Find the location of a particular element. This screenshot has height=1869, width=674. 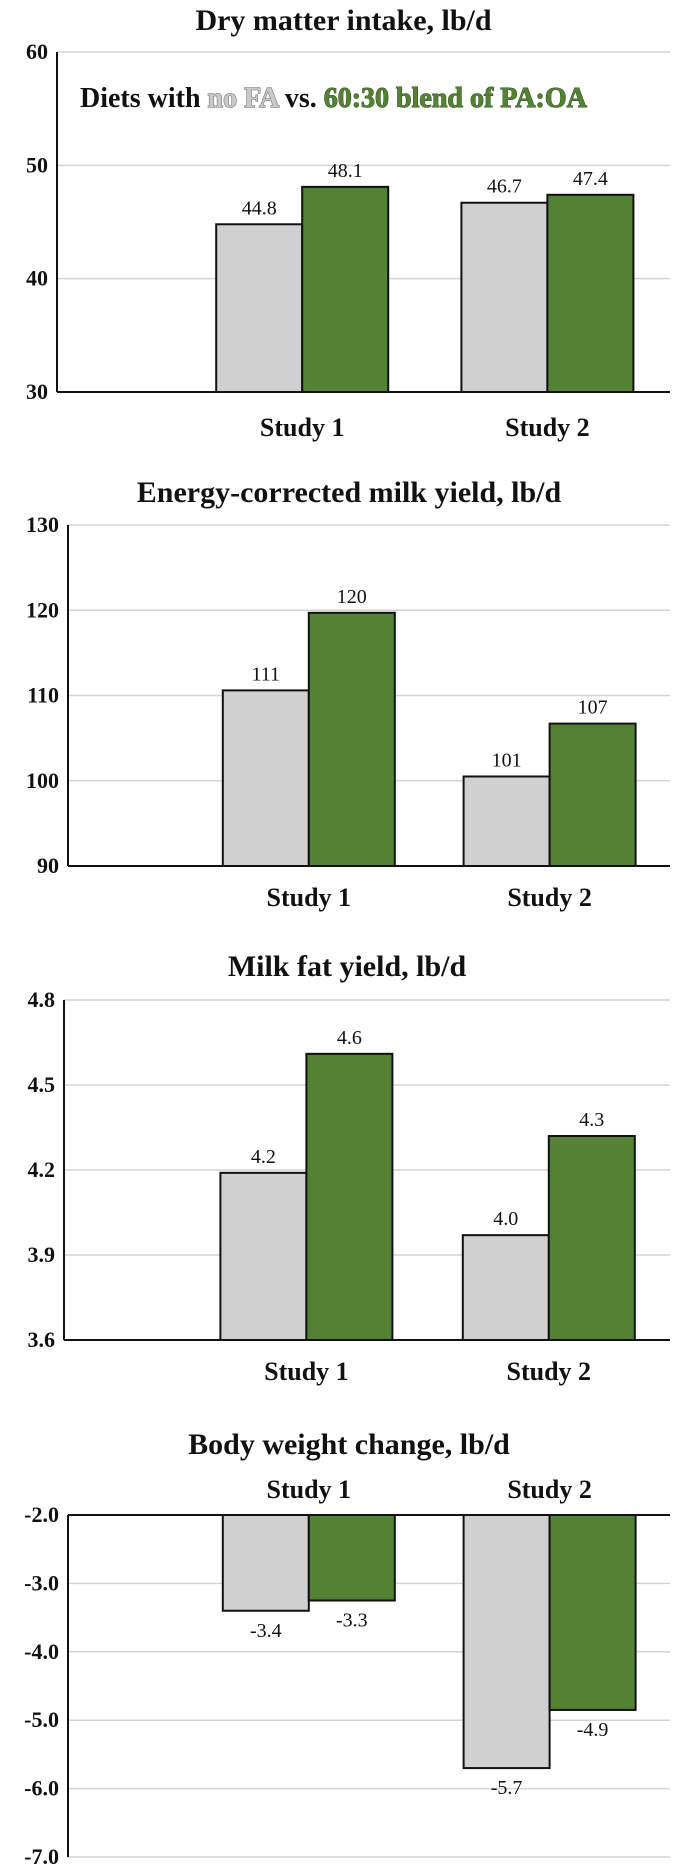

legend-prefix: Diets with is located at coordinates (140, 98).